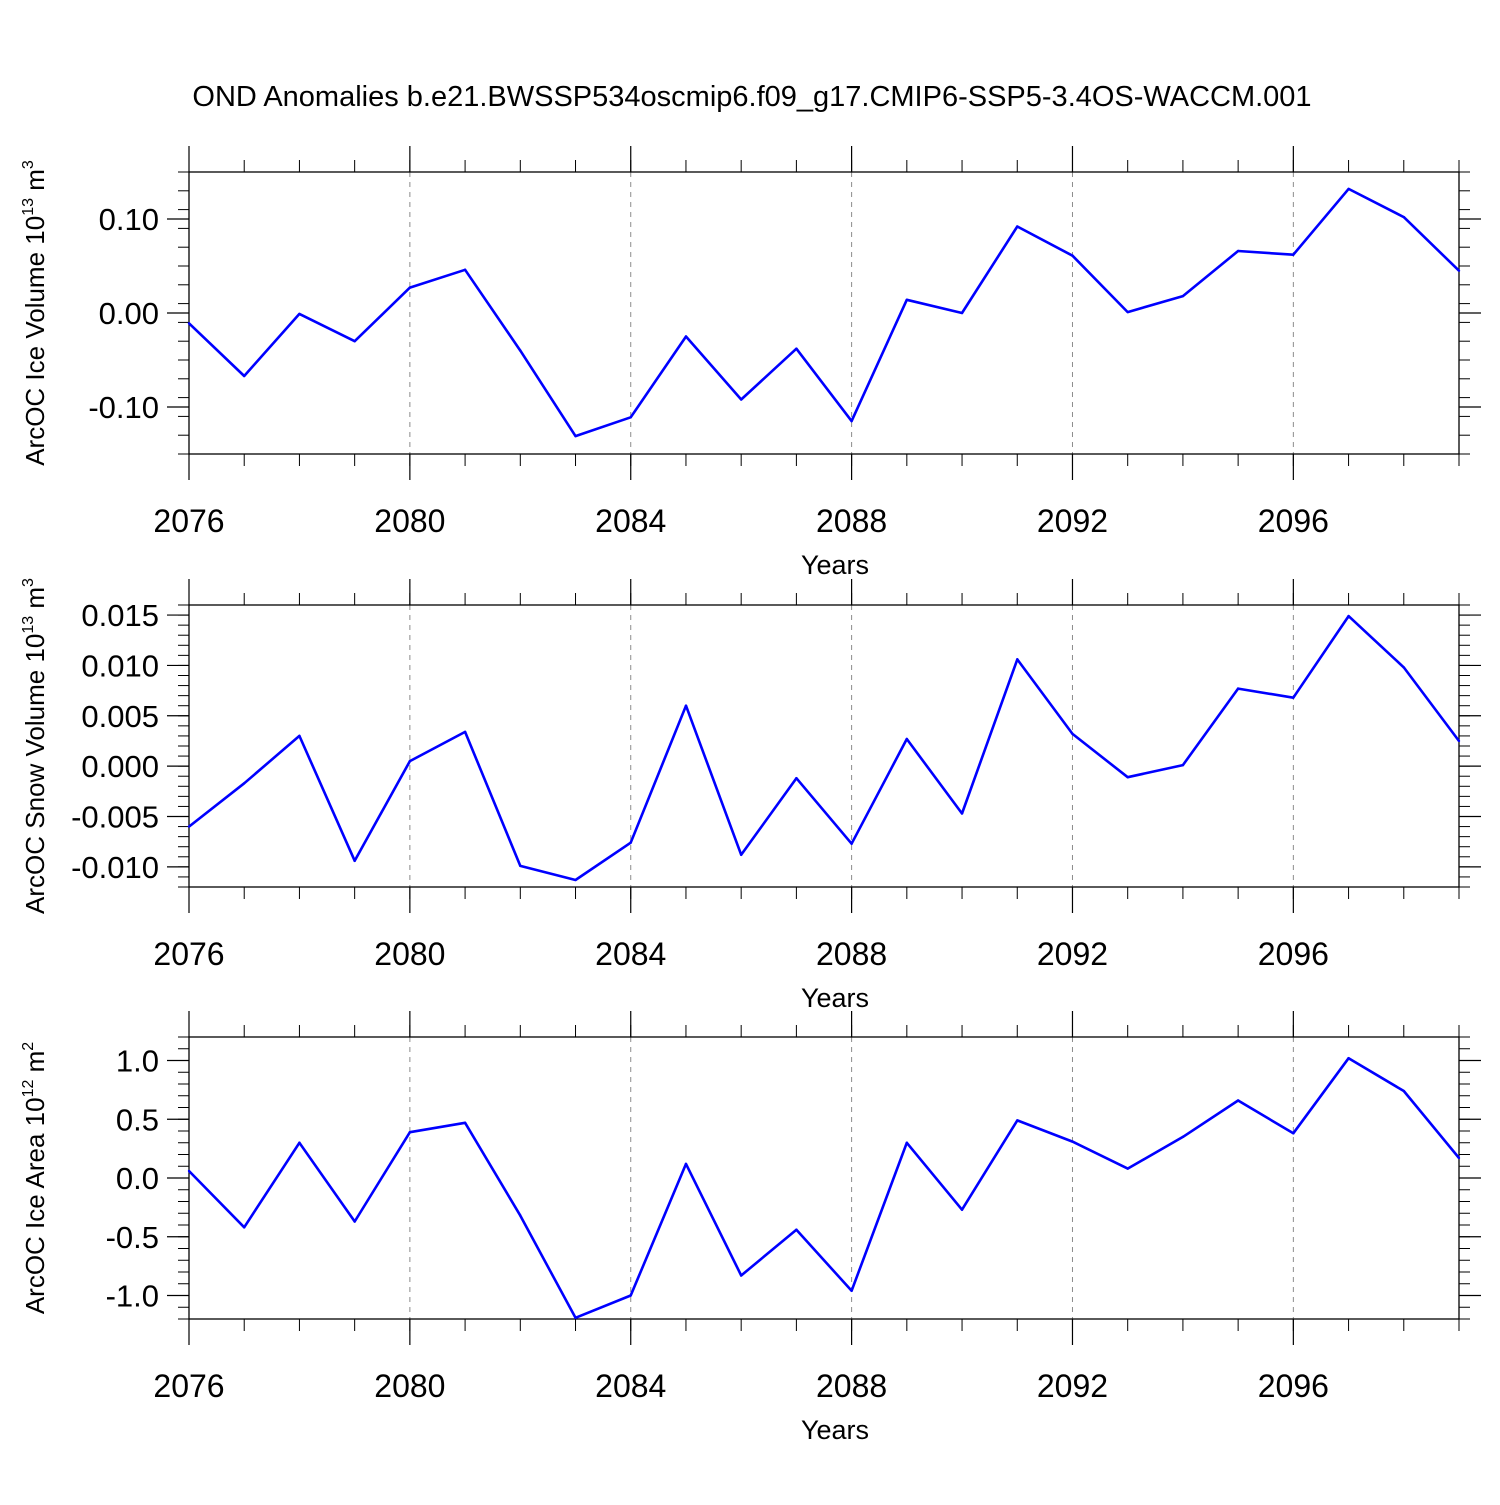 The height and width of the screenshot is (1505, 1500). I want to click on y-tick-label: -0.005, so click(115, 817).